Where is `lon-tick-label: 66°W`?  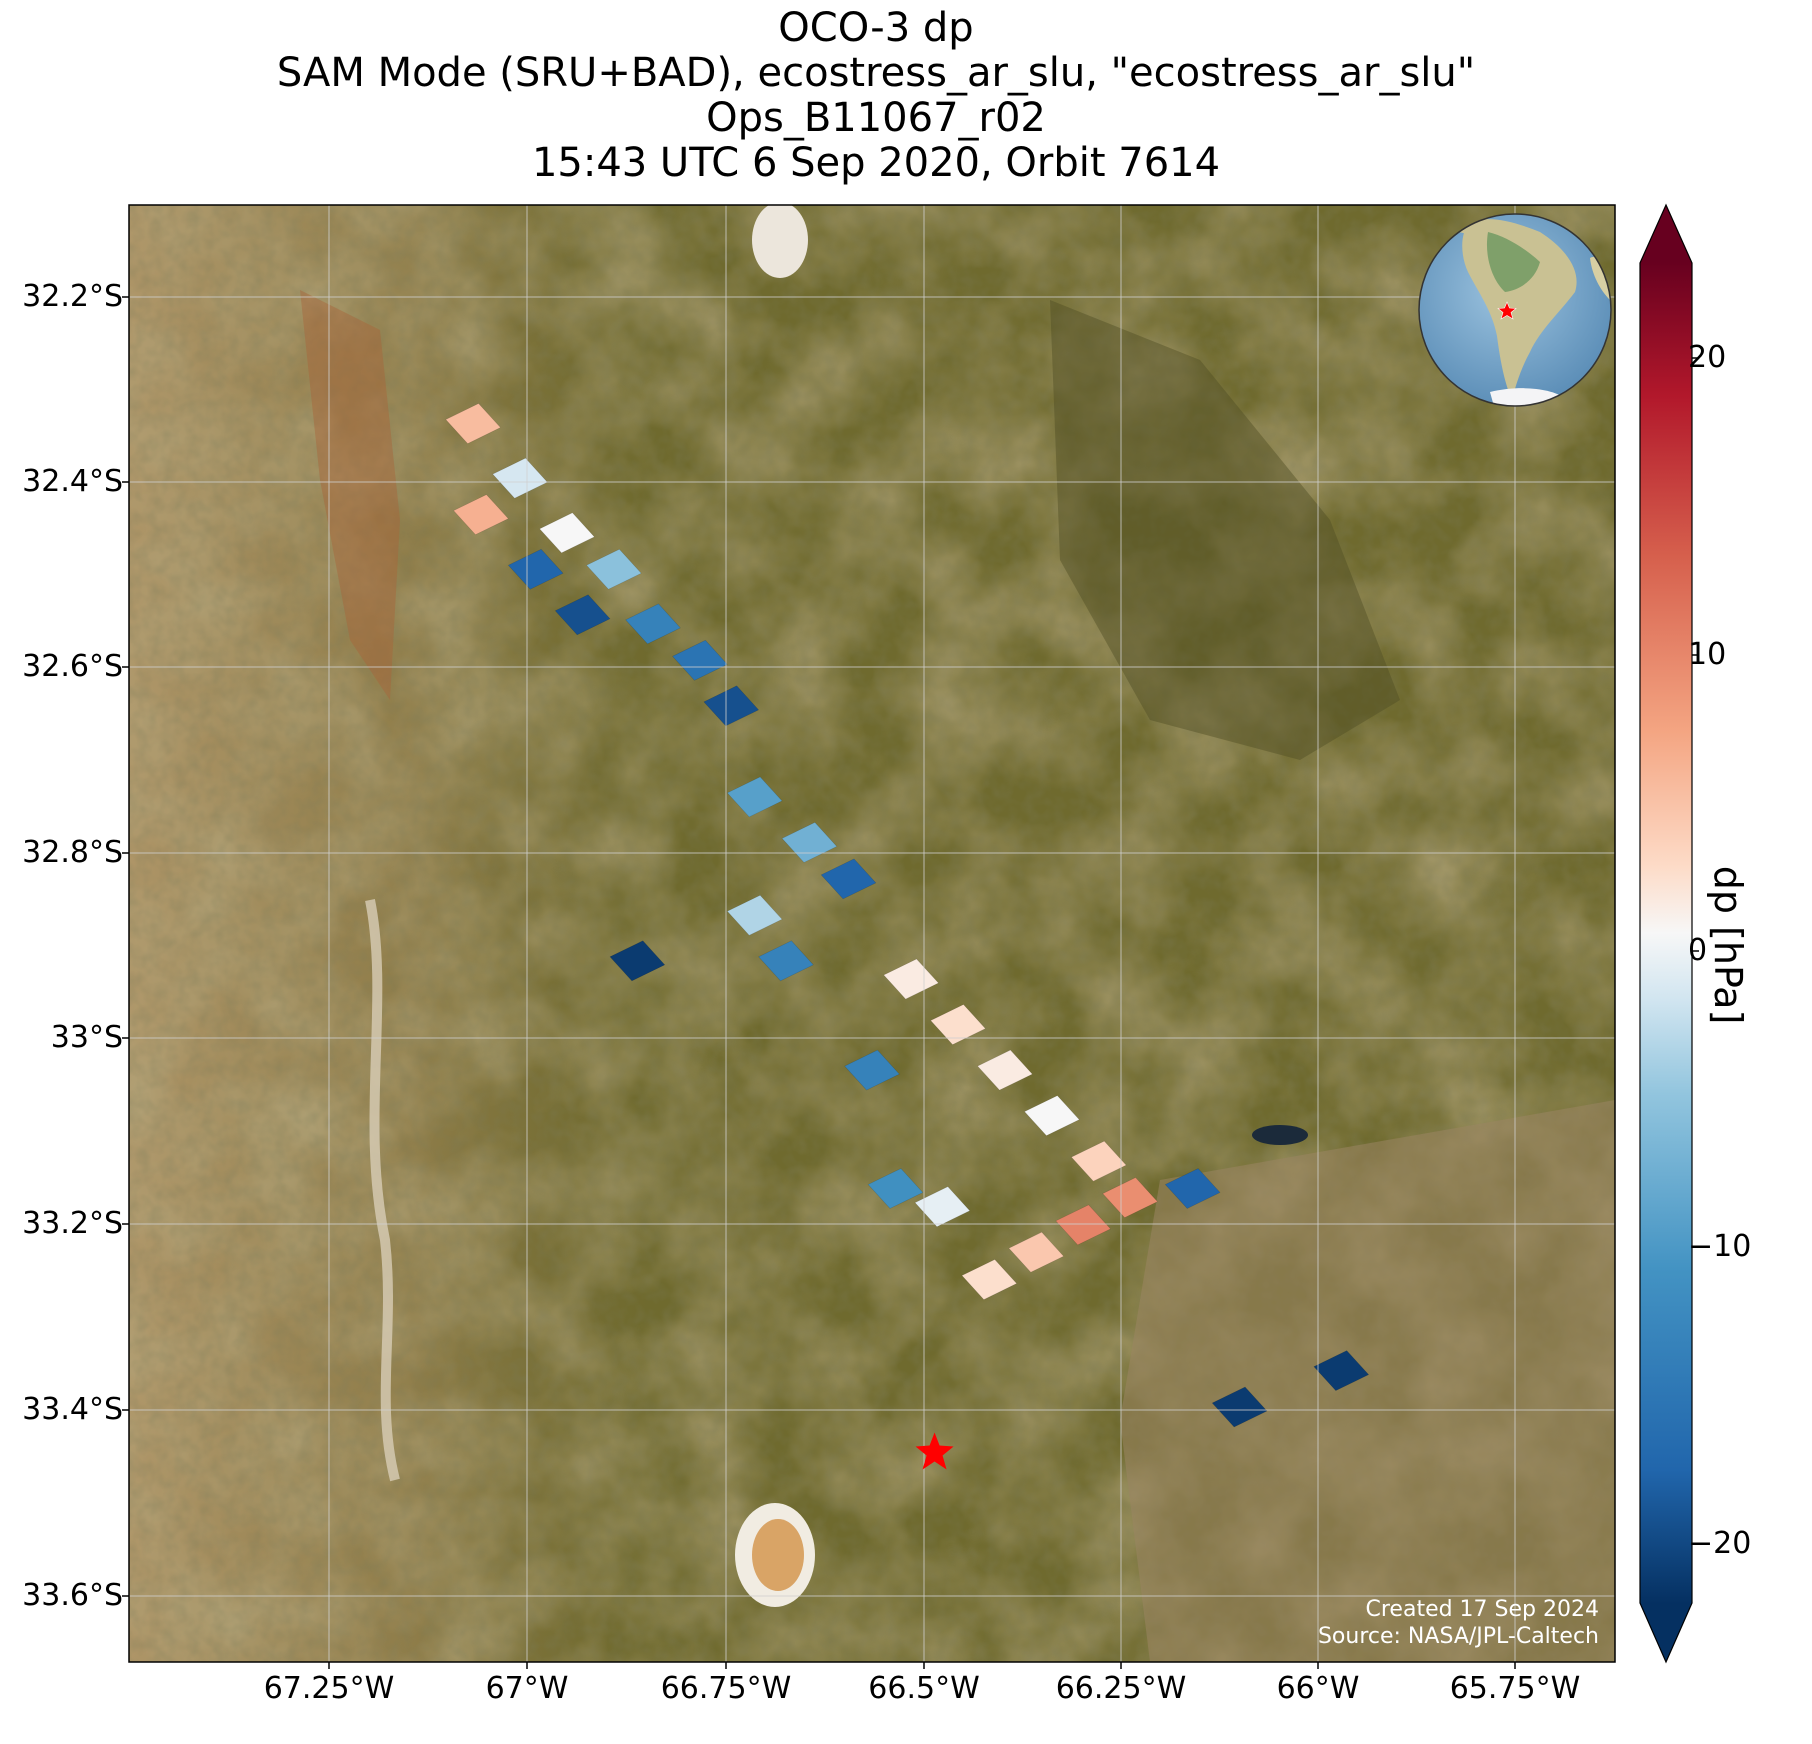
lon-tick-label: 66°W is located at coordinates (1318, 1688).